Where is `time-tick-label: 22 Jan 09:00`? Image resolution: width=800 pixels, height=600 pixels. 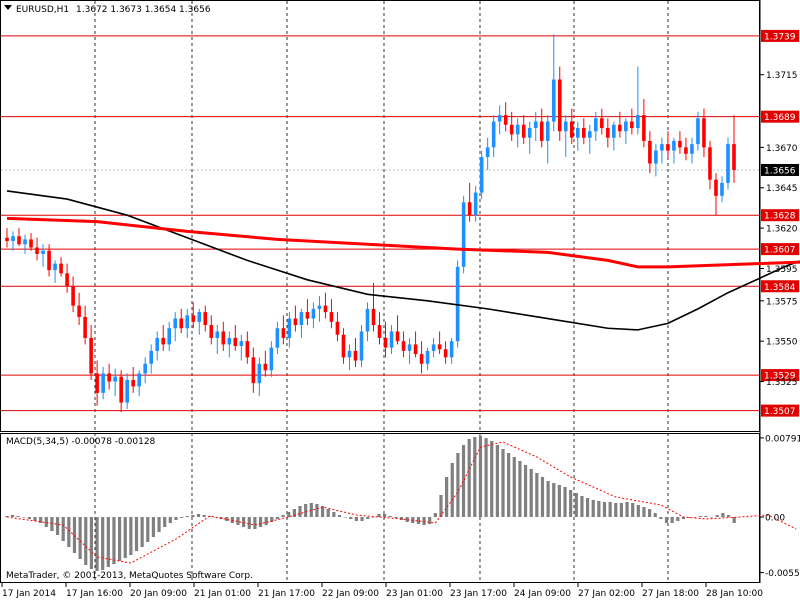 time-tick-label: 22 Jan 09:00 is located at coordinates (350, 594).